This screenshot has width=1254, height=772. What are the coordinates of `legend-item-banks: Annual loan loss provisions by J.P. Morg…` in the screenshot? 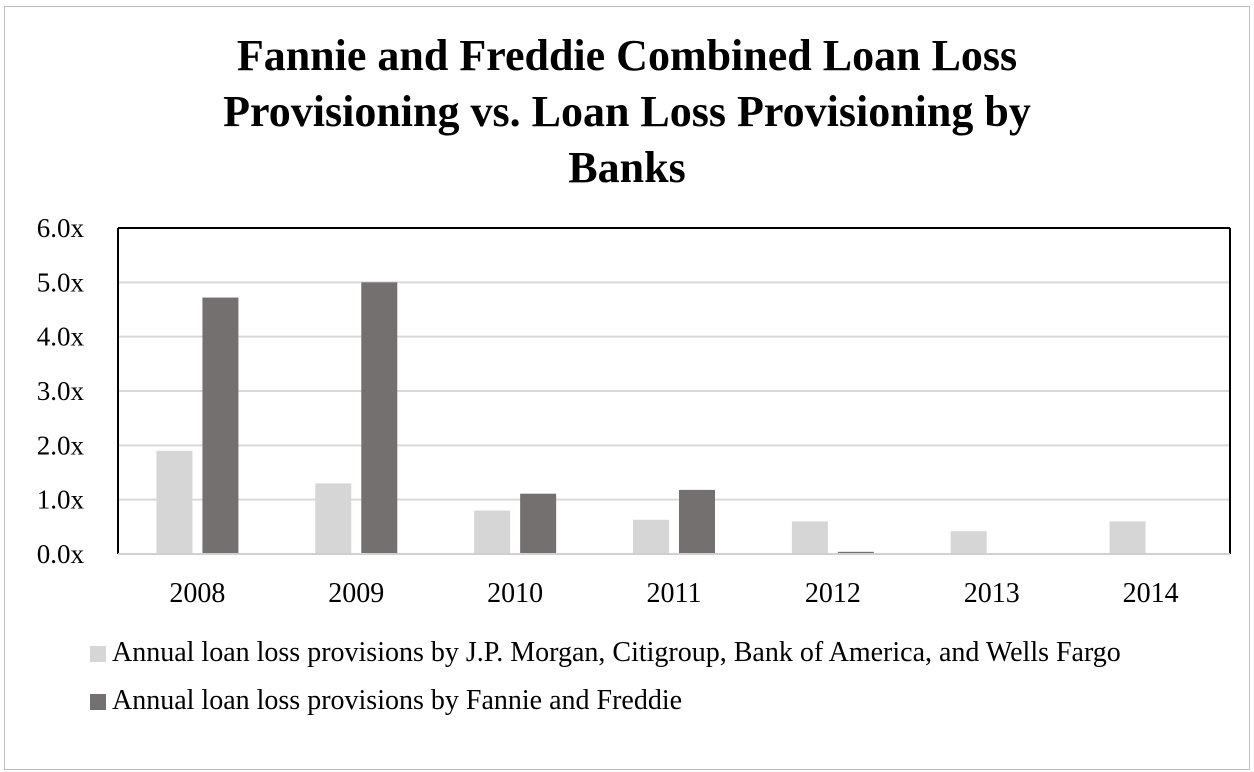 It's located at (655, 653).